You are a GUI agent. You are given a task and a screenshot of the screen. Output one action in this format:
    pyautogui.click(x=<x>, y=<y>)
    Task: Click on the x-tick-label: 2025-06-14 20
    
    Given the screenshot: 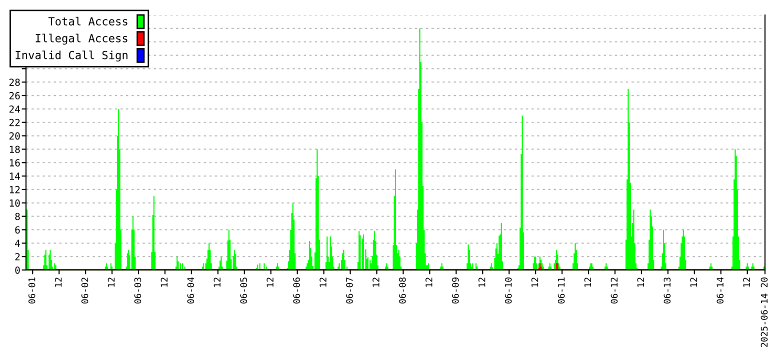 What is the action you would take?
    pyautogui.click(x=764, y=312)
    